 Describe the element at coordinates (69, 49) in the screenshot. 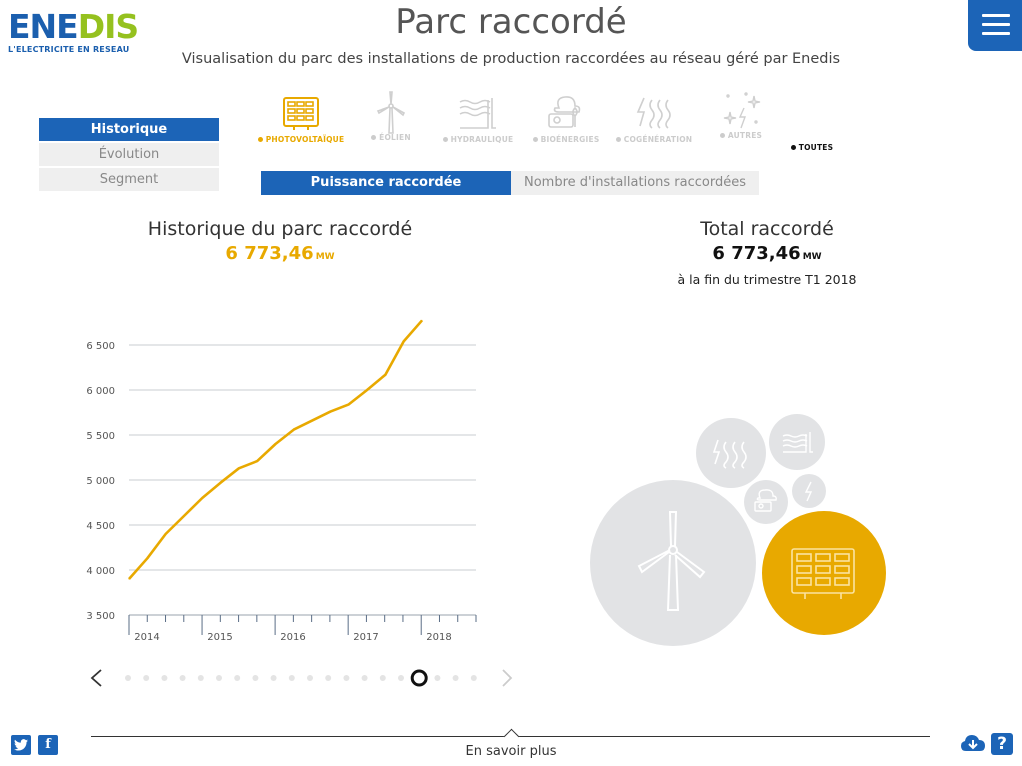

I see `logo-tagline: L'ELECTRICITE EN RESEAU` at that location.